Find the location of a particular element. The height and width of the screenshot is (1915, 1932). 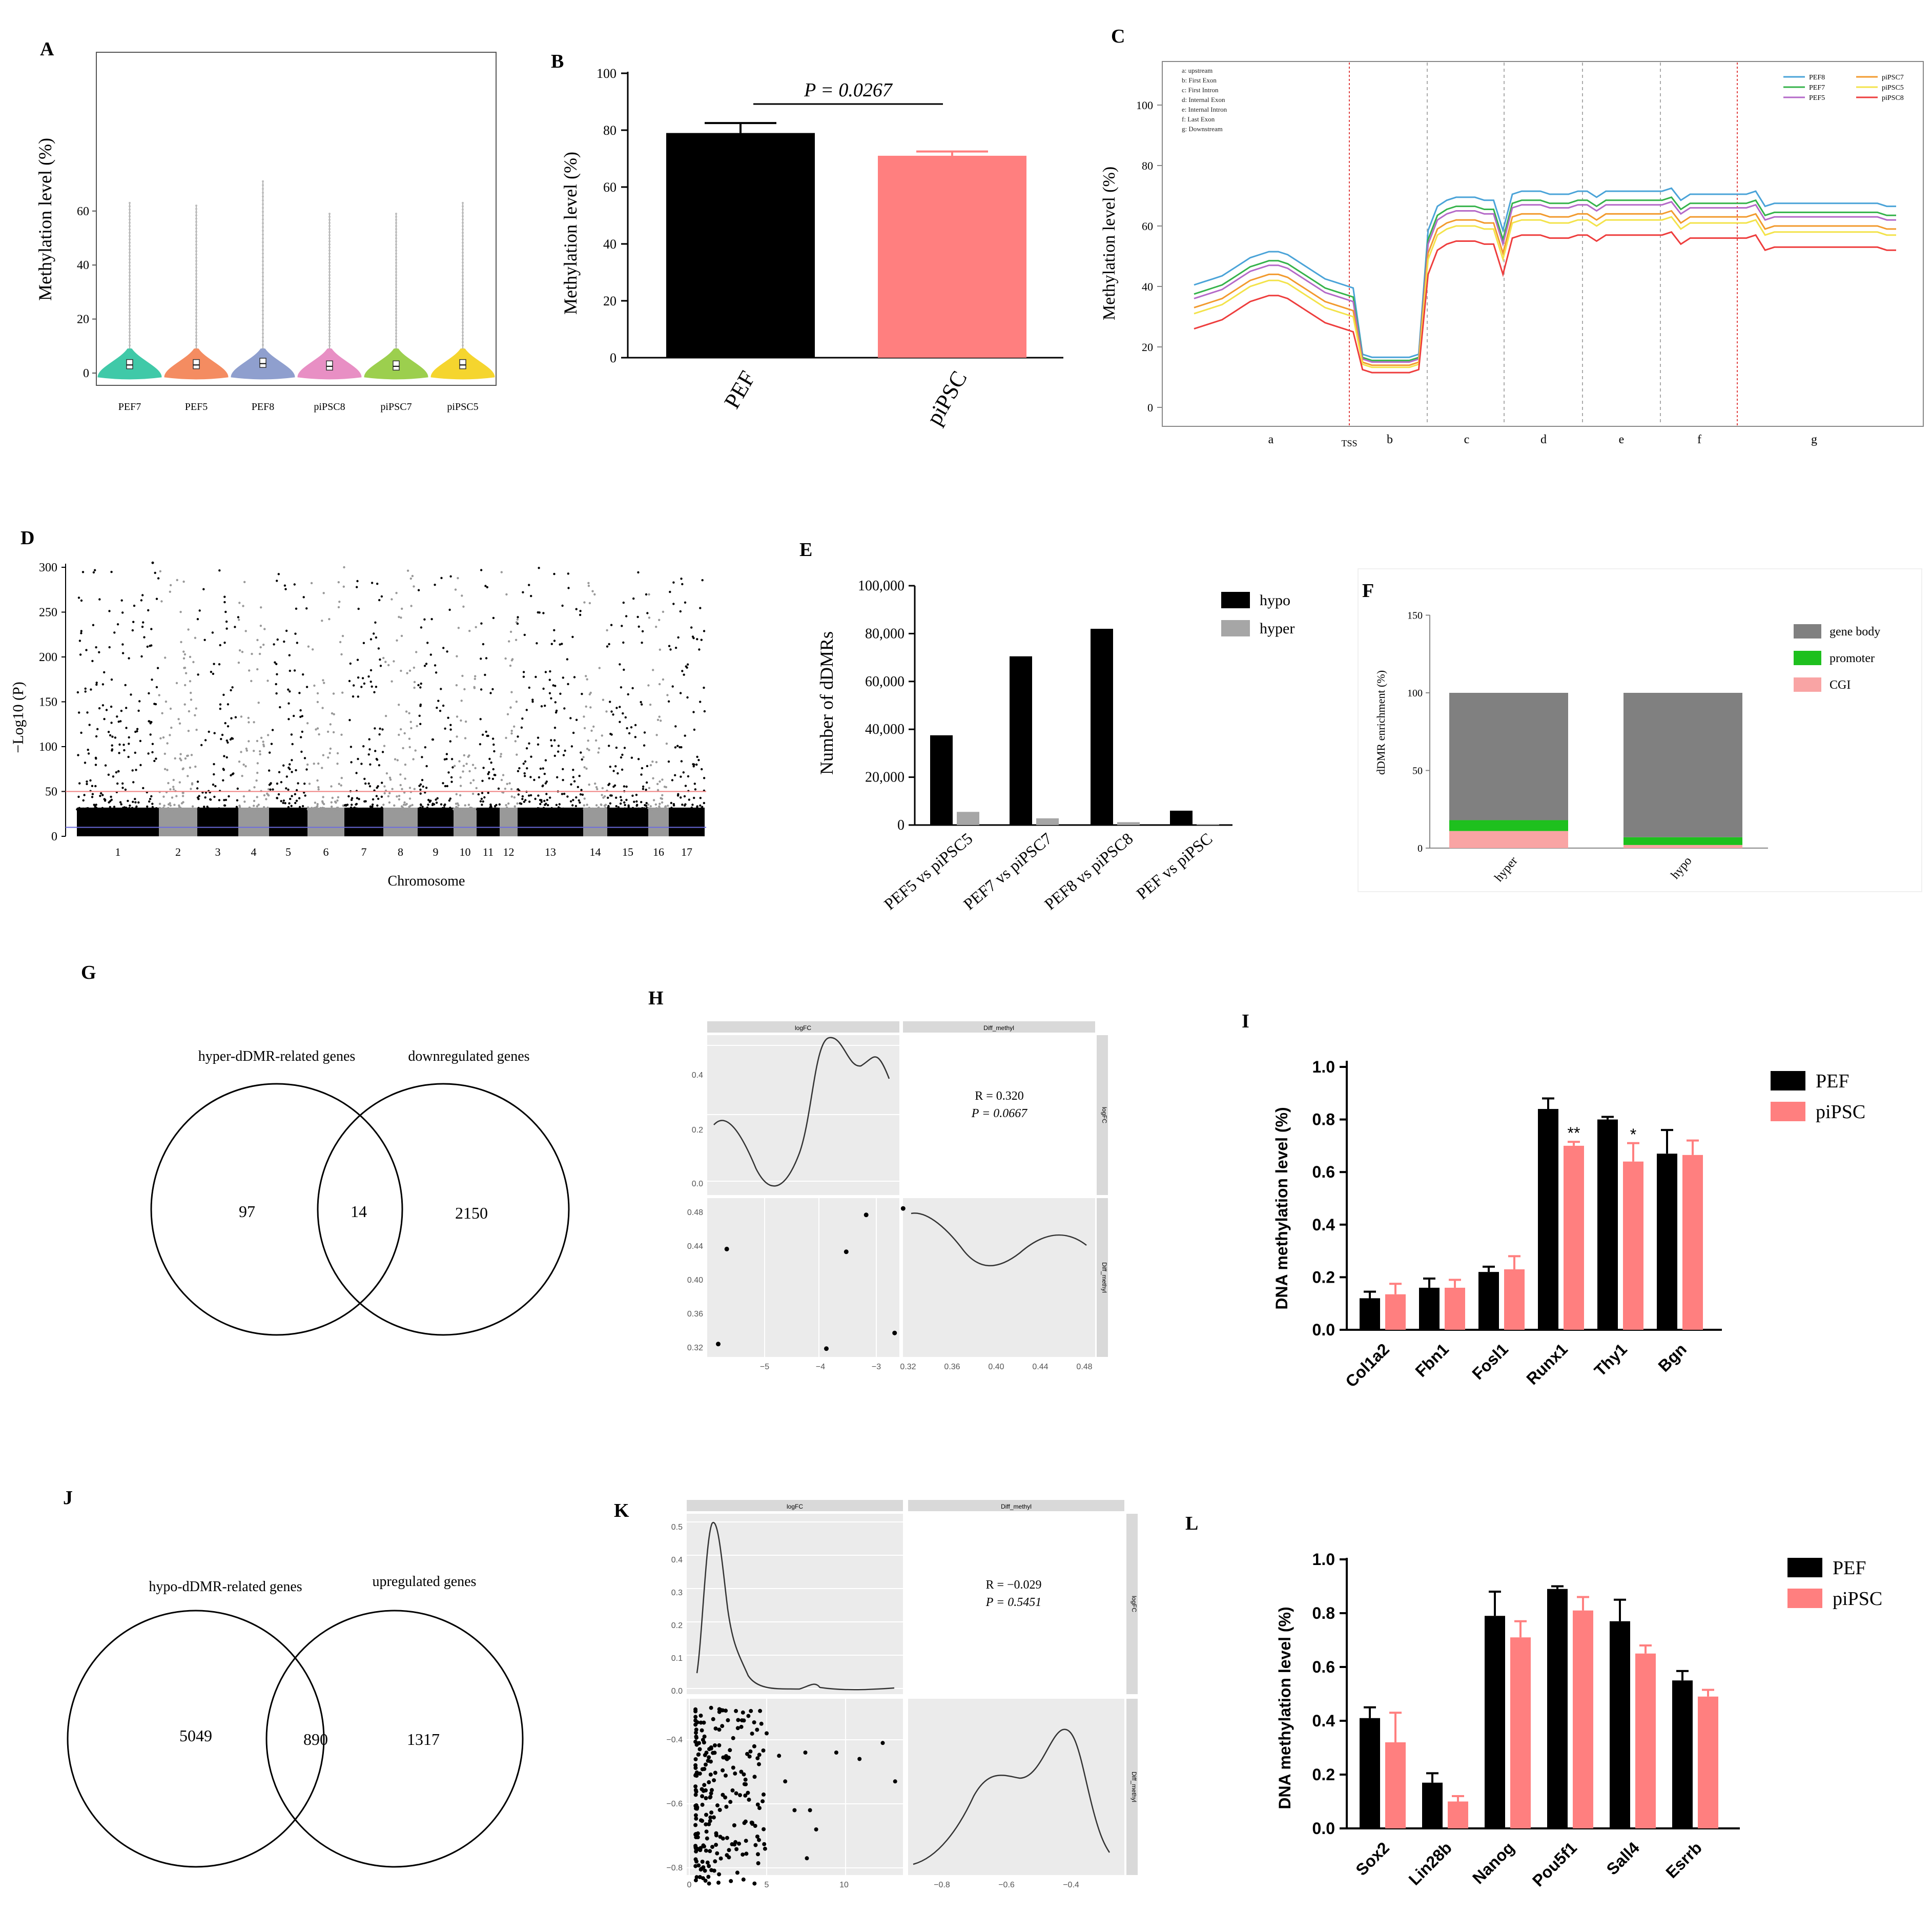

violin-boxplot is located at coordinates (396, 365).